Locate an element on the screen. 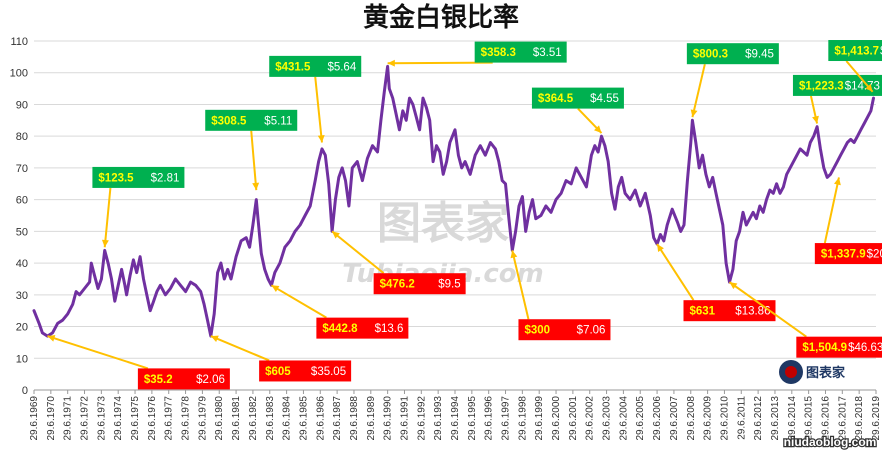 The image size is (882, 456). y-tick-label: 70 is located at coordinates (22, 169).